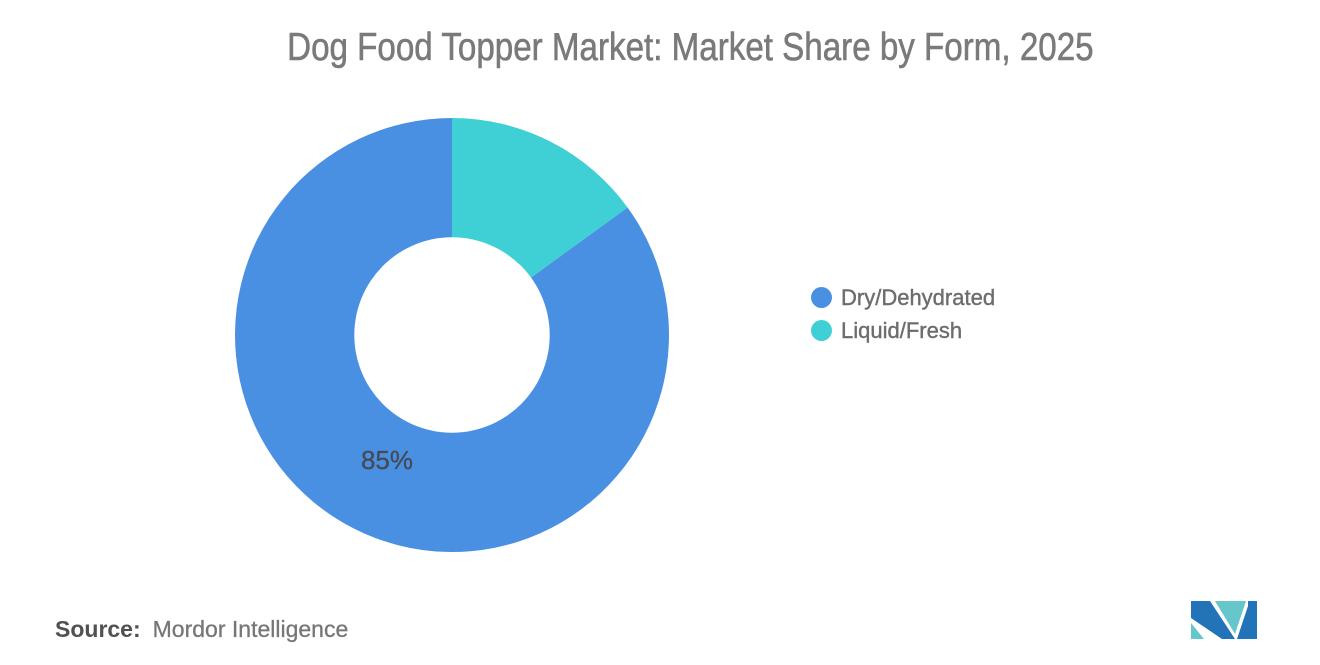  What do you see at coordinates (1213, 620) in the screenshot?
I see `logo-left-diagonal-shape` at bounding box center [1213, 620].